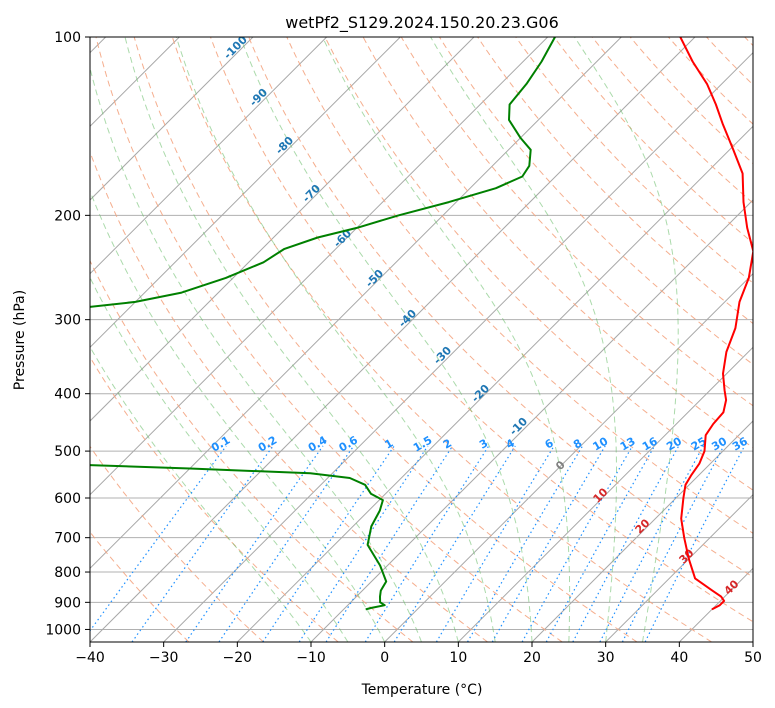 Image resolution: width=775 pixels, height=708 pixels. I want to click on y-tick-label: 500, so click(67, 452).